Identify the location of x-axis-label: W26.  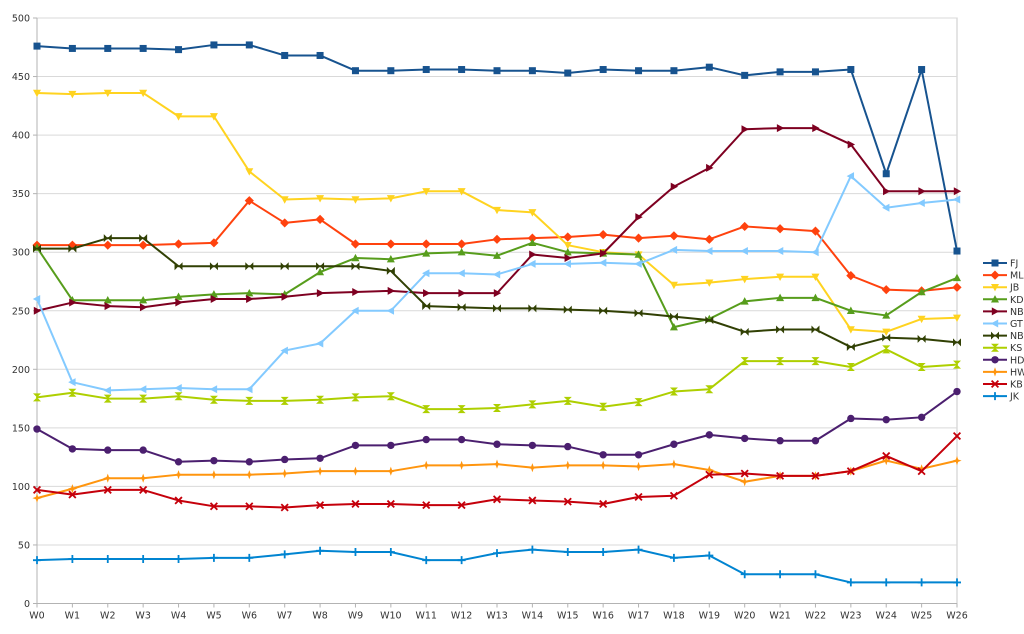
(956, 616).